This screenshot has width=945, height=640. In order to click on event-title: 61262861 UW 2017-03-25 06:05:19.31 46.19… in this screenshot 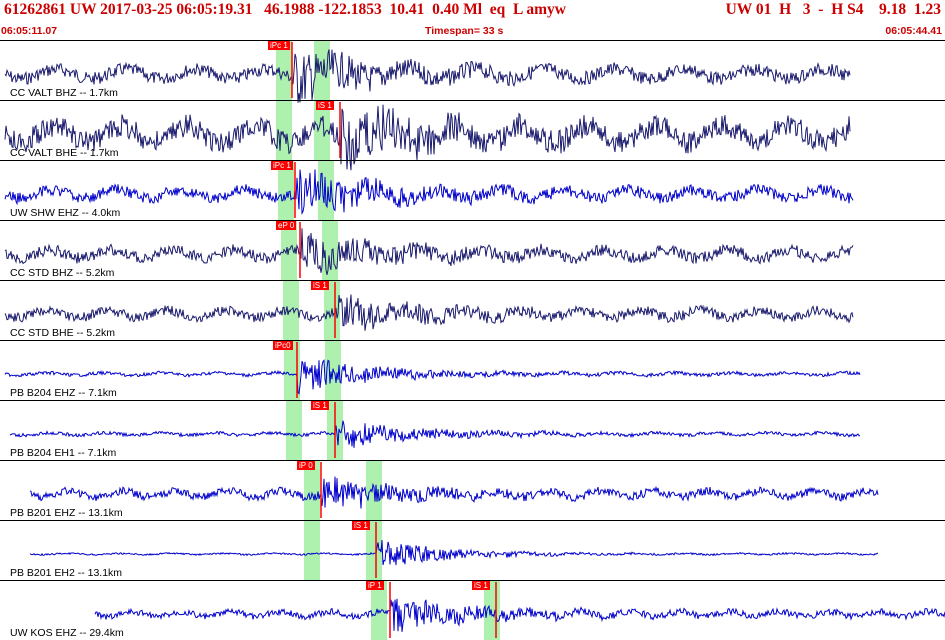, I will do `click(285, 9)`.